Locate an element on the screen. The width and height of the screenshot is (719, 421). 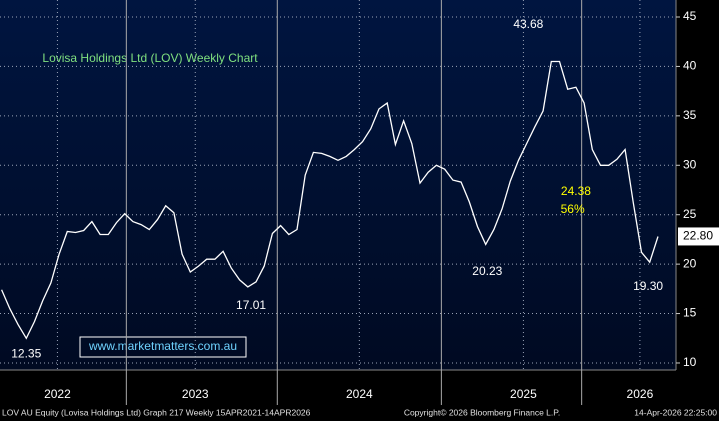
annotation: 56% is located at coordinates (573, 209).